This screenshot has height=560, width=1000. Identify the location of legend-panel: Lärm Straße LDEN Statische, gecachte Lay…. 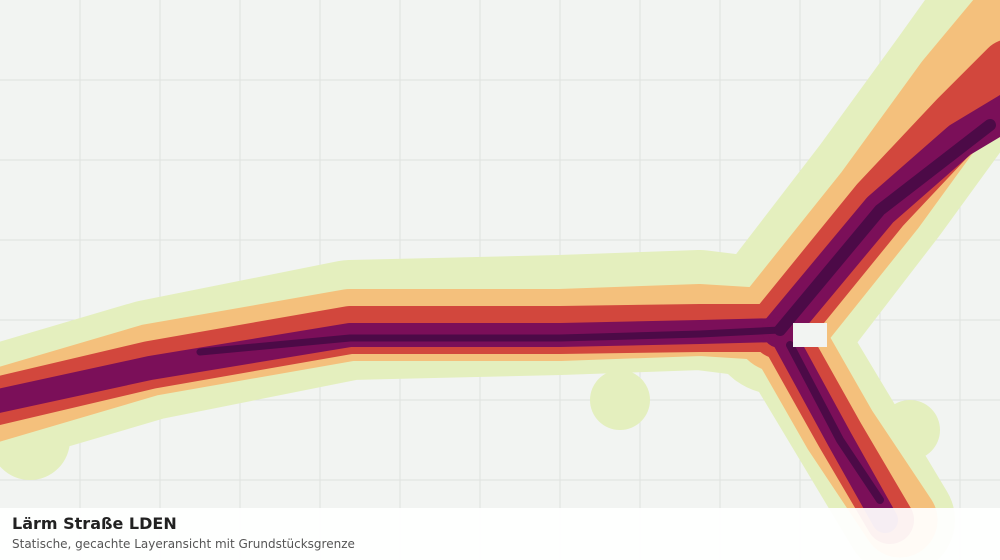
(500, 534).